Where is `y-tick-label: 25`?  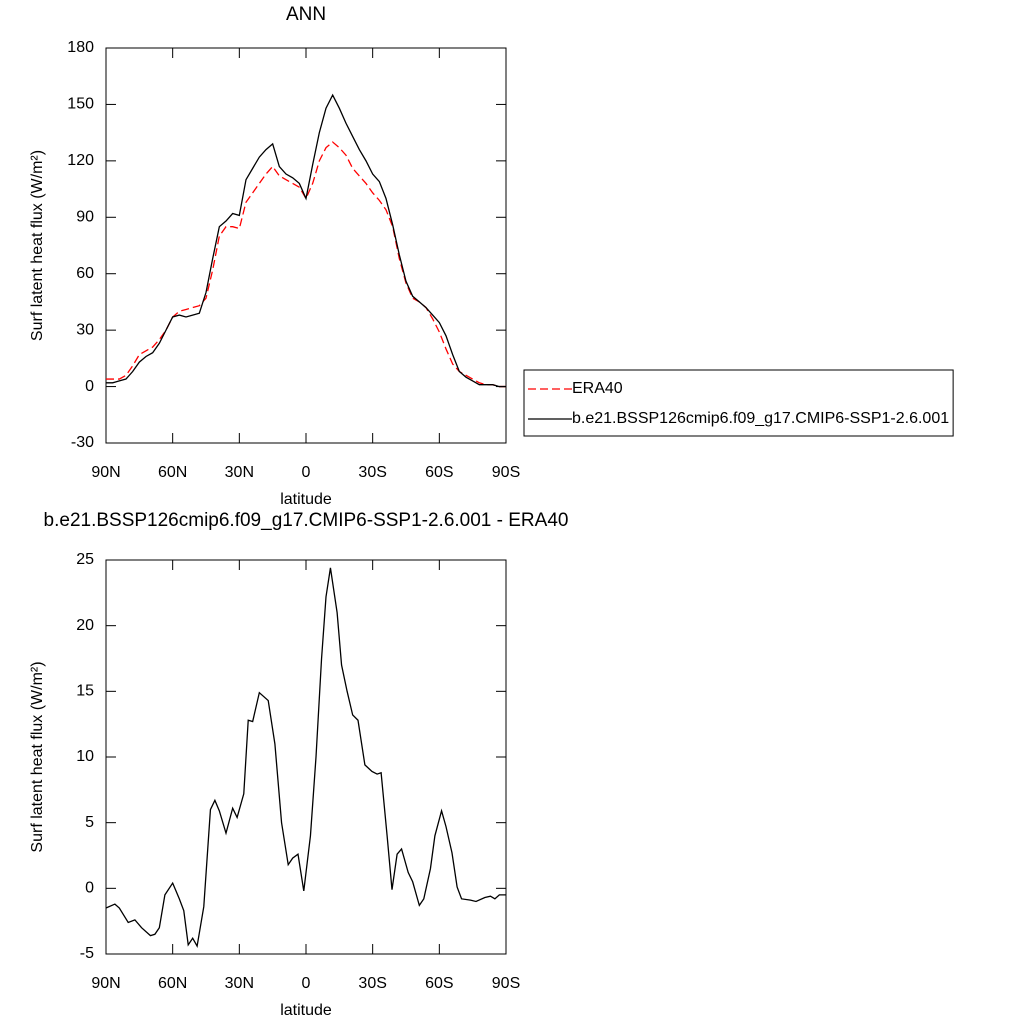
y-tick-label: 25 is located at coordinates (85, 559).